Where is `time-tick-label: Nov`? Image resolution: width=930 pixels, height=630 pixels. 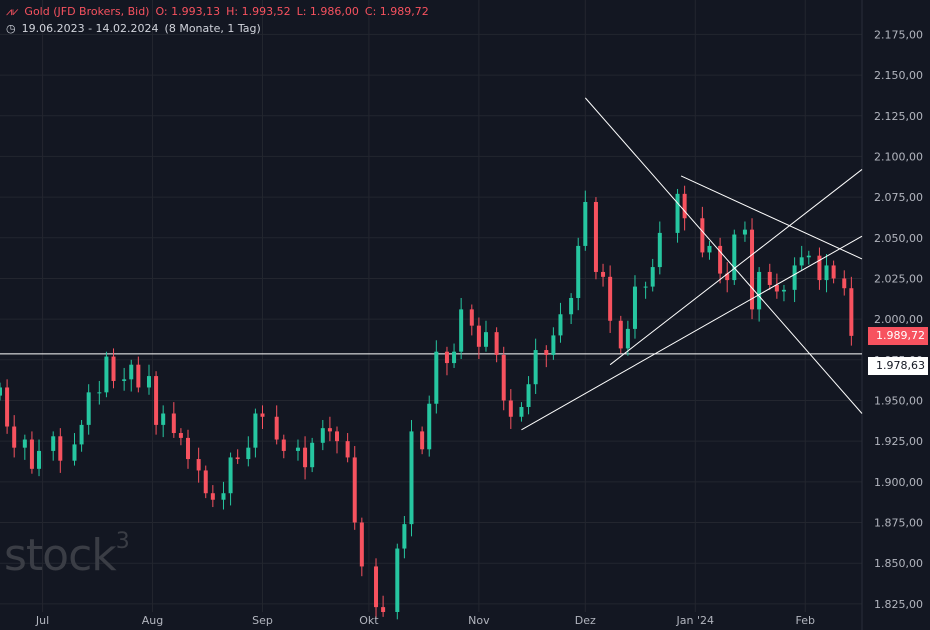
time-tick-label: Nov is located at coordinates (479, 620).